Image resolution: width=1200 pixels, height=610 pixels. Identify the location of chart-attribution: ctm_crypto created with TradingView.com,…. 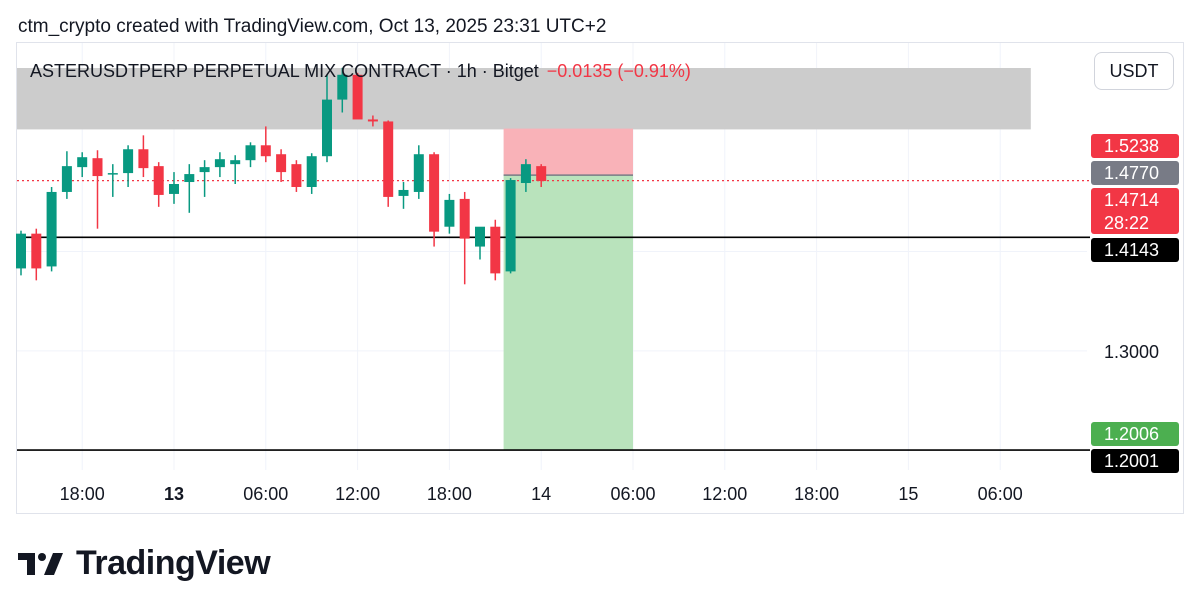
(312, 26).